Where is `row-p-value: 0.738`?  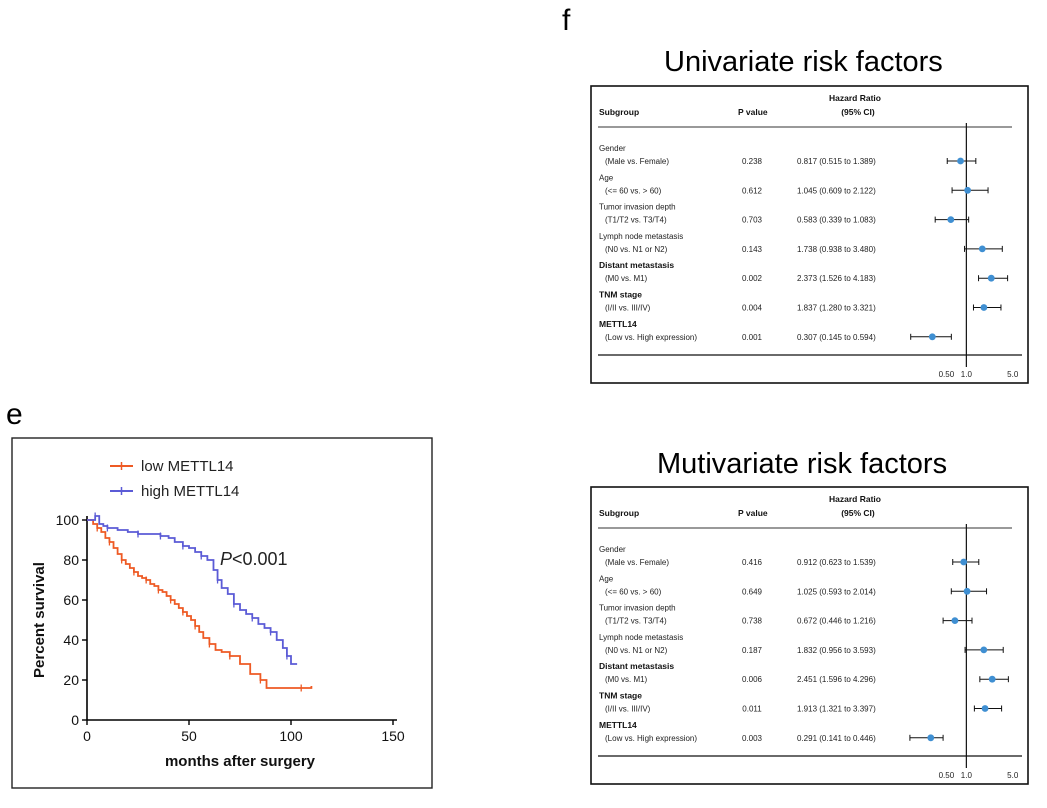 row-p-value: 0.738 is located at coordinates (752, 621).